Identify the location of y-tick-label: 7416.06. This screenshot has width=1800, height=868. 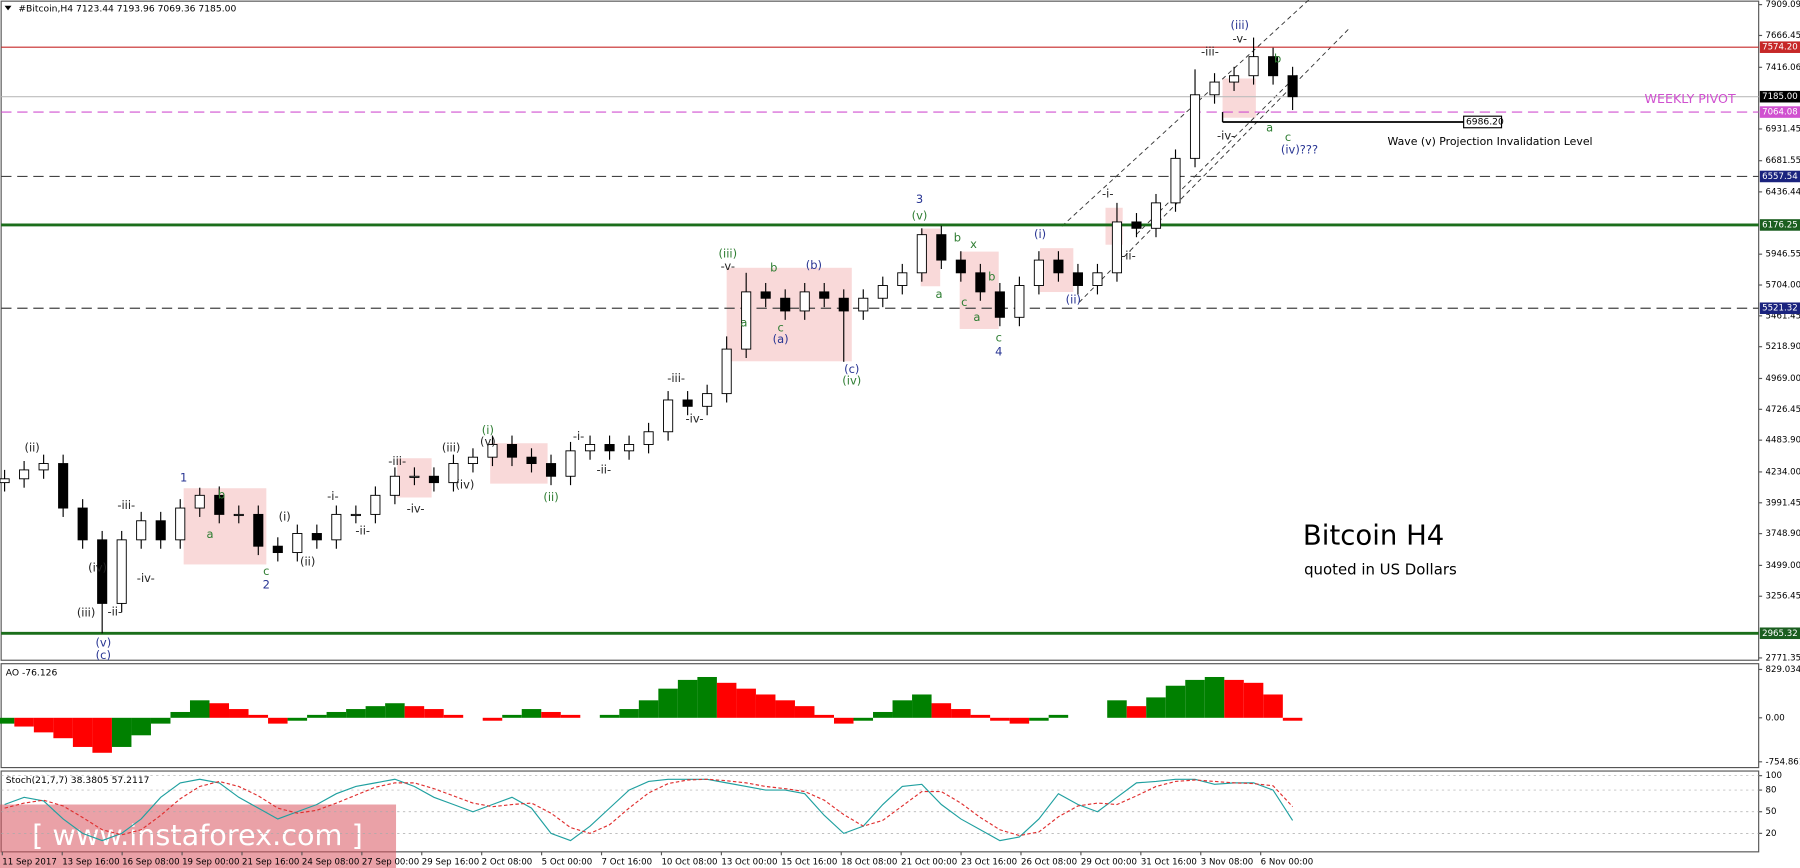
(1783, 68).